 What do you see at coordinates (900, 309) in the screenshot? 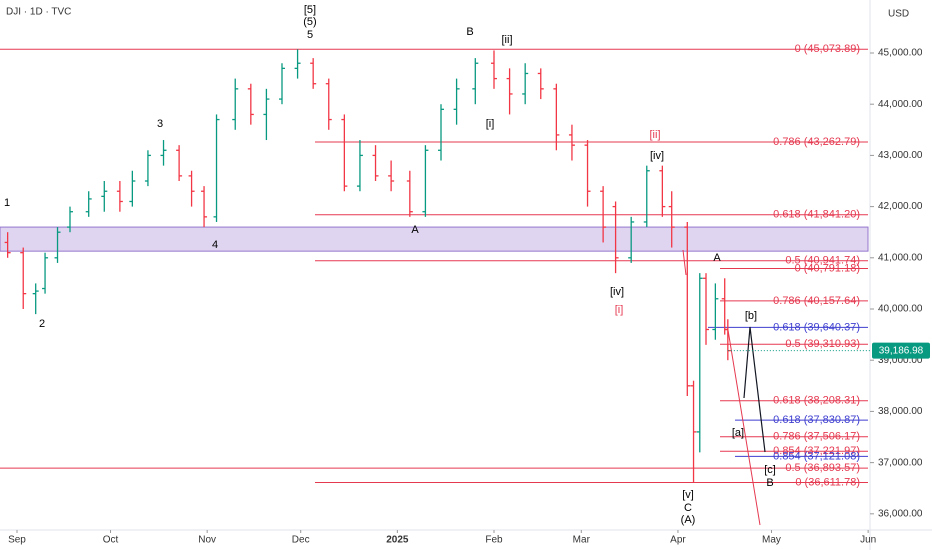
I see `y-tick-label: 40,000.00` at bounding box center [900, 309].